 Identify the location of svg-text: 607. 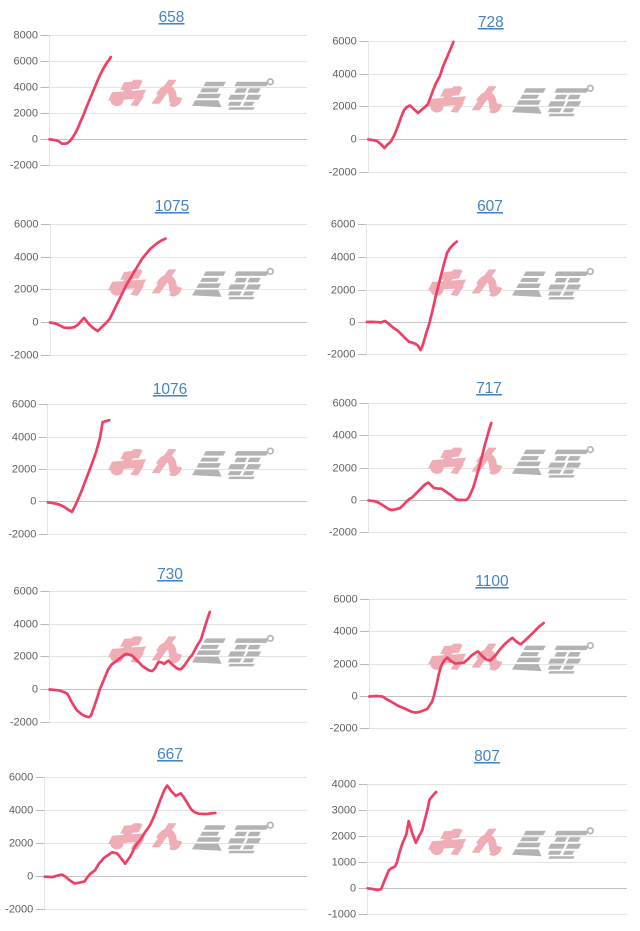
(490, 206).